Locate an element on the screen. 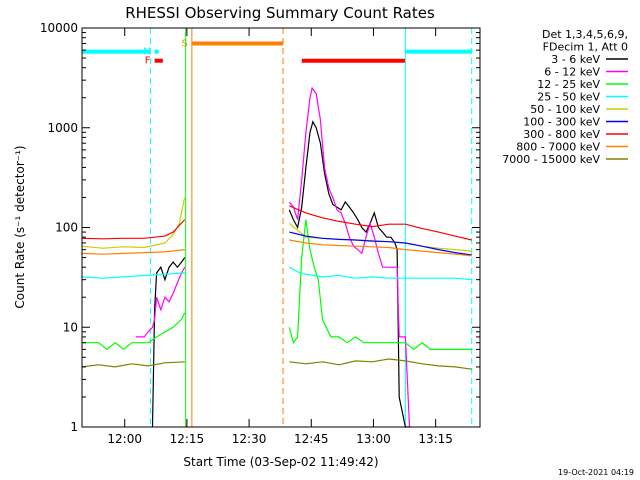 The image size is (640, 480). x-tick-label-12:15: 12:15 is located at coordinates (187, 439).